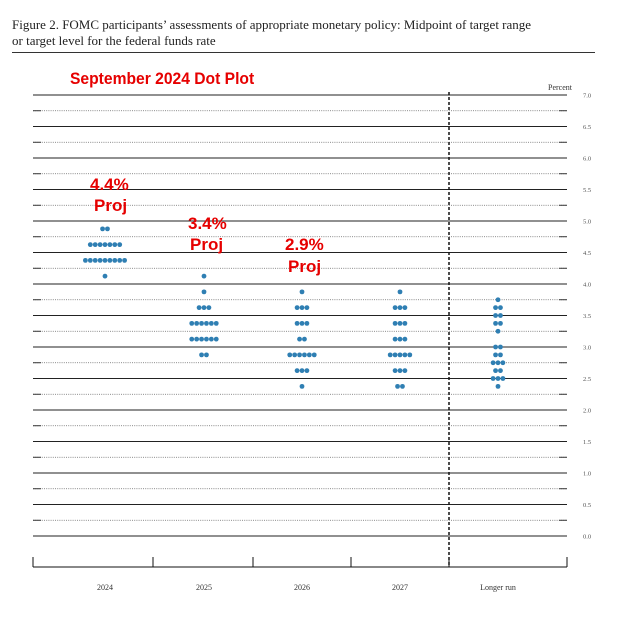 This screenshot has width=618, height=617. What do you see at coordinates (207, 223) in the screenshot?
I see `annotation-label: 3.4%` at bounding box center [207, 223].